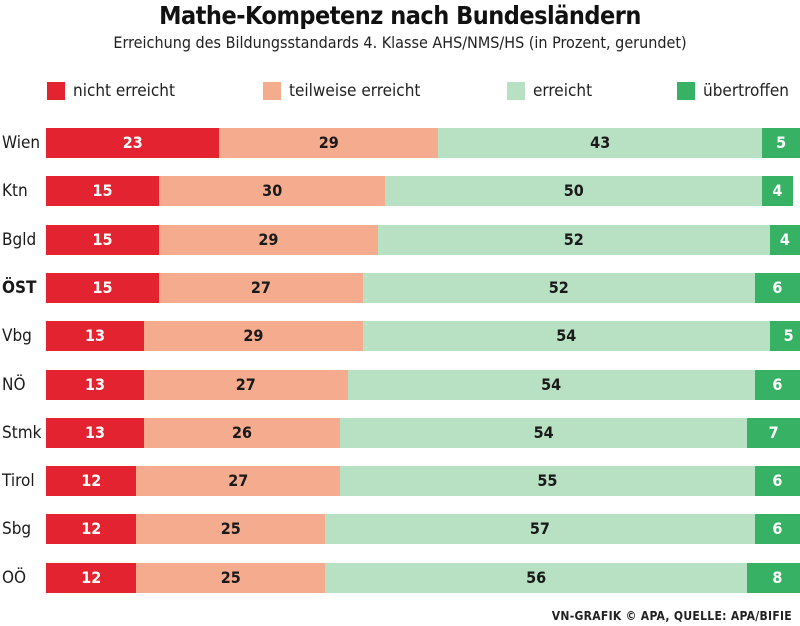 This screenshot has width=800, height=626. I want to click on data-label-teilweise-erreicht: 26, so click(242, 432).